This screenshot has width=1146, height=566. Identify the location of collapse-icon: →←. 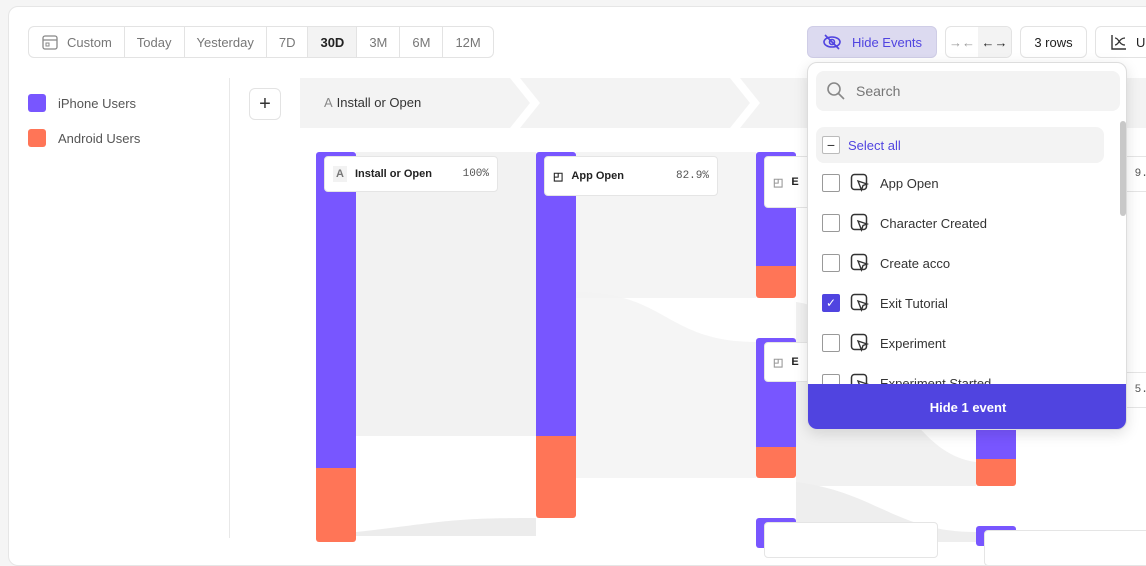
(962, 42).